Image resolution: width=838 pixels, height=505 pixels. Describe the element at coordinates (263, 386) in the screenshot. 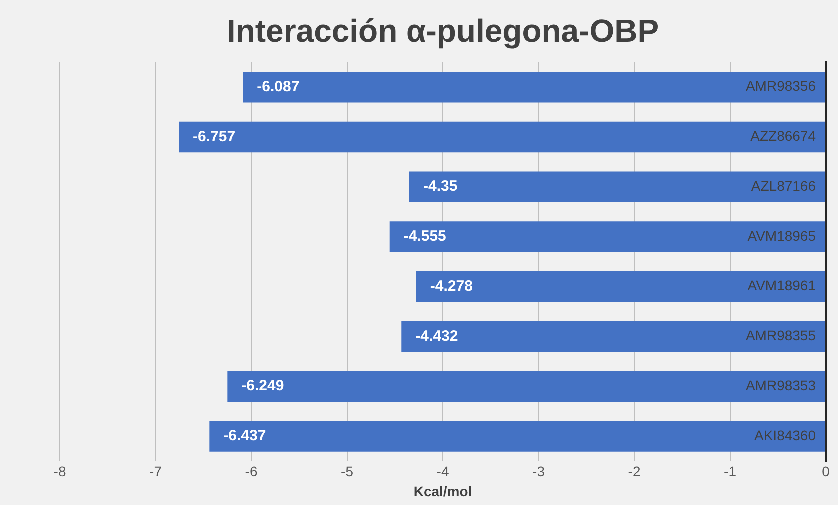

I see `data-label: -6.249` at that location.